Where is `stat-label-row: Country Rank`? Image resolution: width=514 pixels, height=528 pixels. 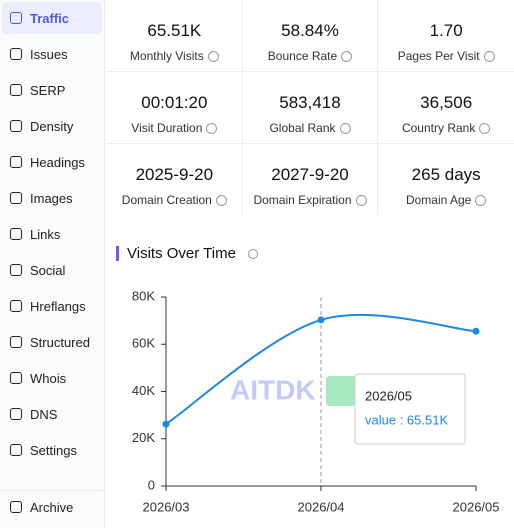 stat-label-row: Country Rank is located at coordinates (446, 128).